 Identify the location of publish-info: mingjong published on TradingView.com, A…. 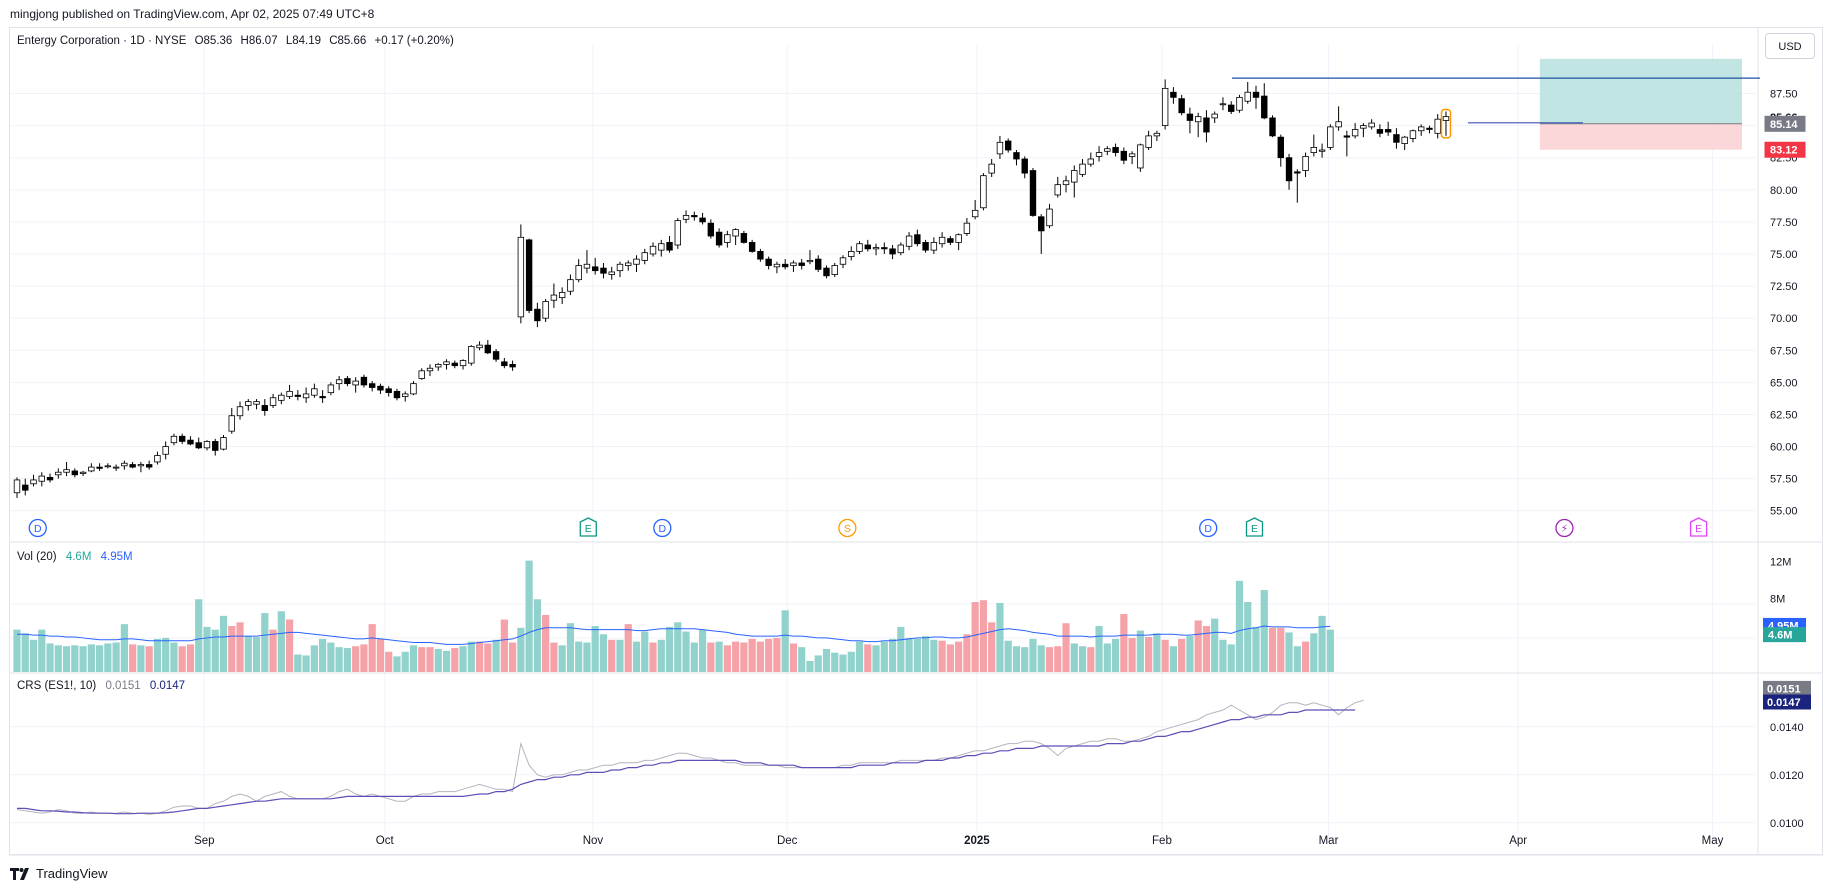
(192, 14).